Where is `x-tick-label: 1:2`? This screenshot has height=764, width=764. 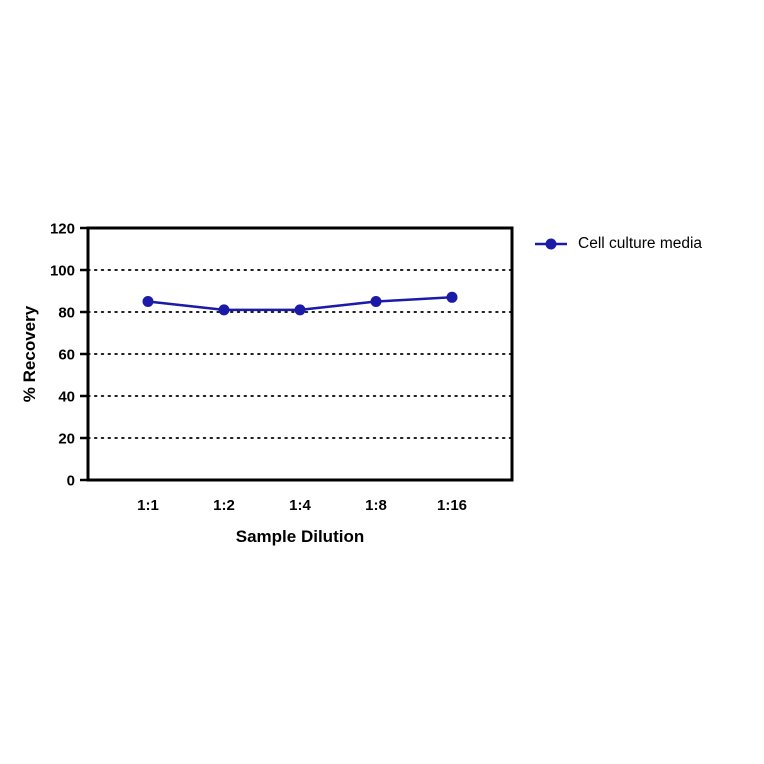 x-tick-label: 1:2 is located at coordinates (224, 505).